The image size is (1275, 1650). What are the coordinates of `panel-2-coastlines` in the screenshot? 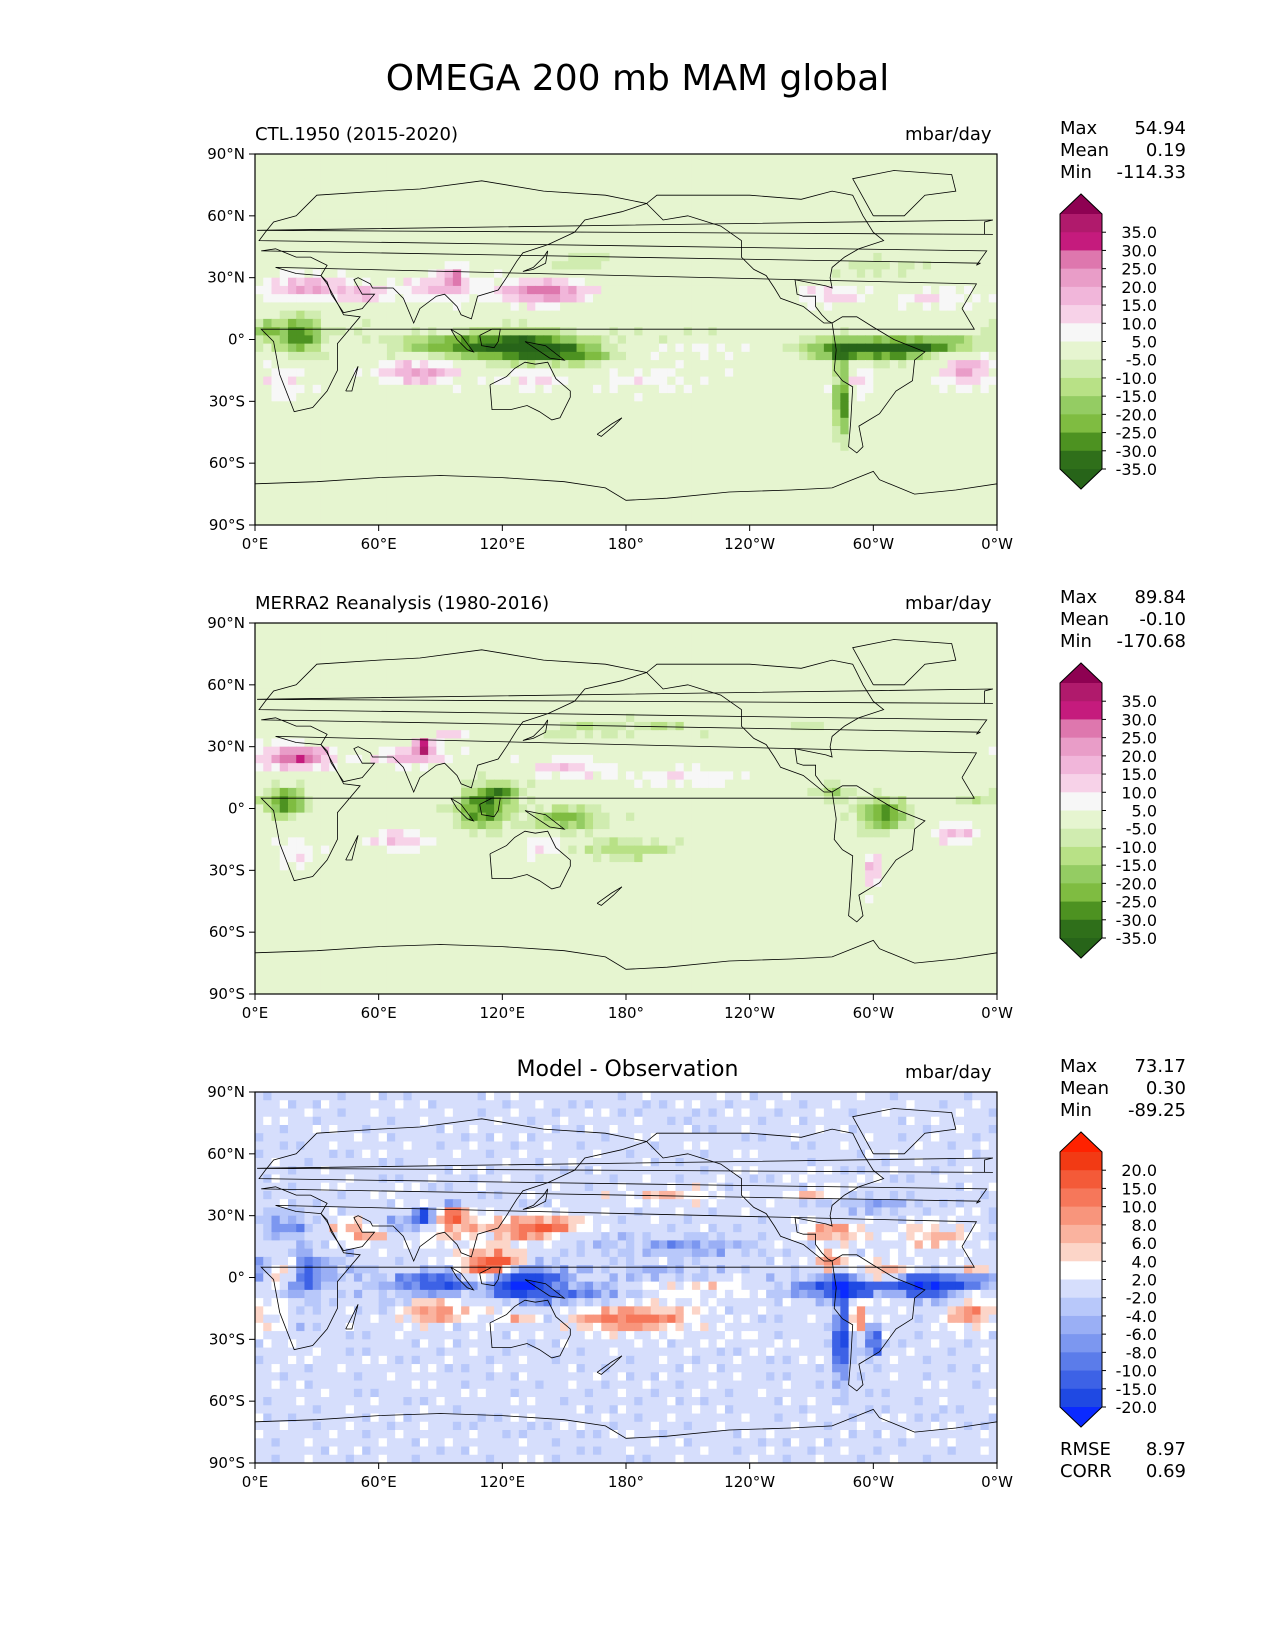 It's located at (626, 816).